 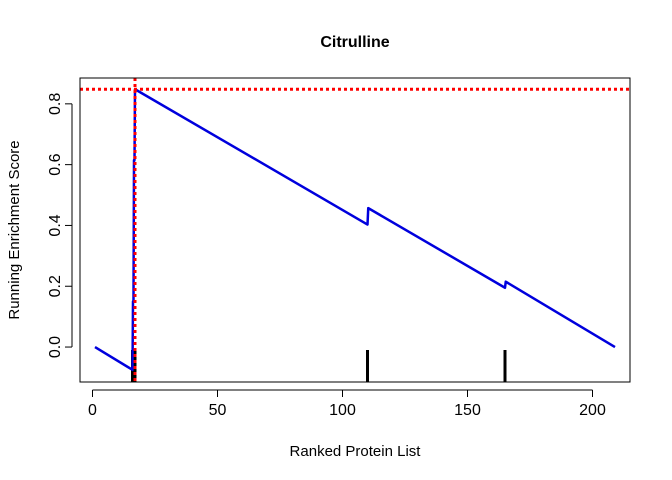 What do you see at coordinates (218, 410) in the screenshot?
I see `x-tick-label-1: 50` at bounding box center [218, 410].